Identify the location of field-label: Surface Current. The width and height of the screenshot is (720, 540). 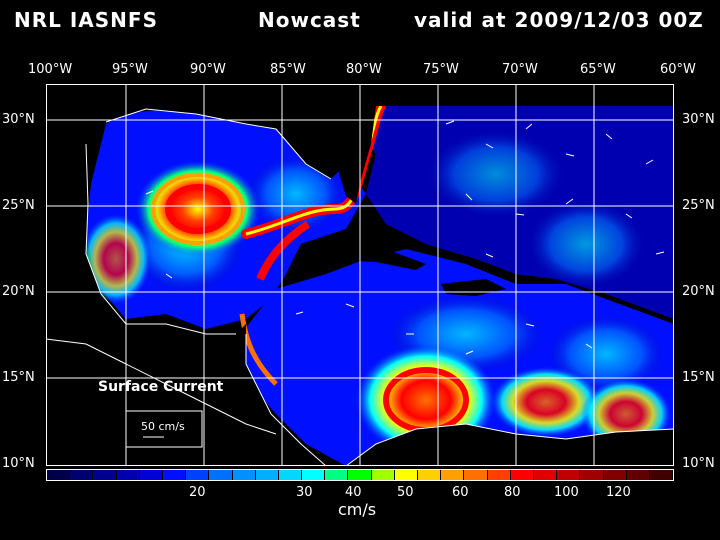
(161, 387).